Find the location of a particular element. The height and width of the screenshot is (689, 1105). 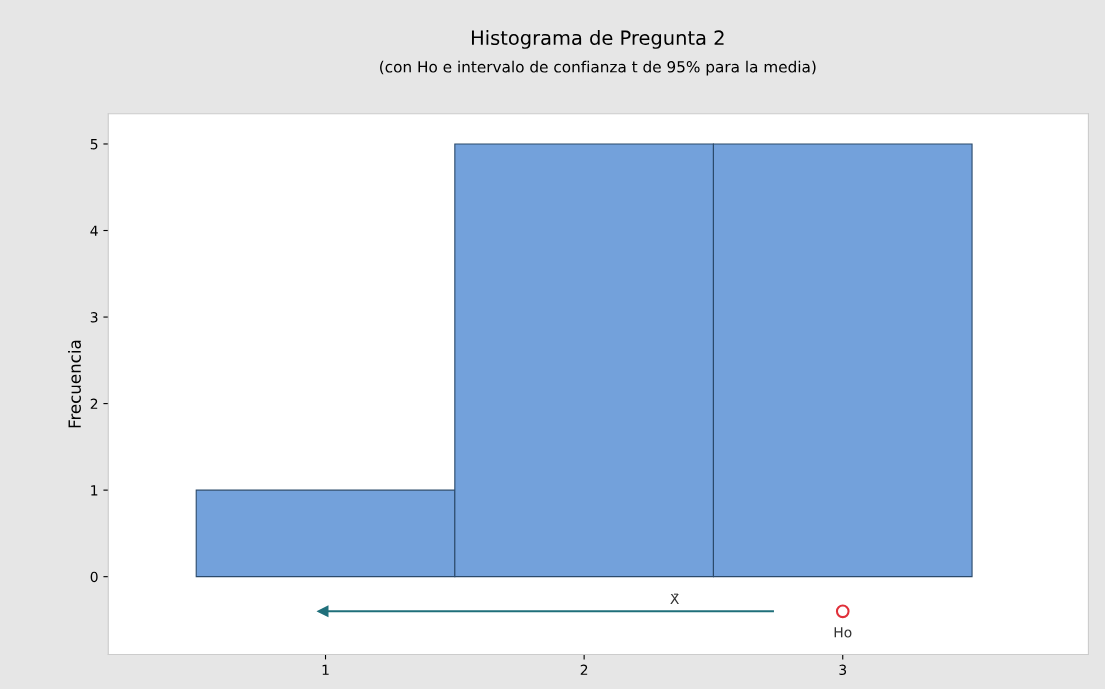

annotation: X̄ is located at coordinates (674, 598).